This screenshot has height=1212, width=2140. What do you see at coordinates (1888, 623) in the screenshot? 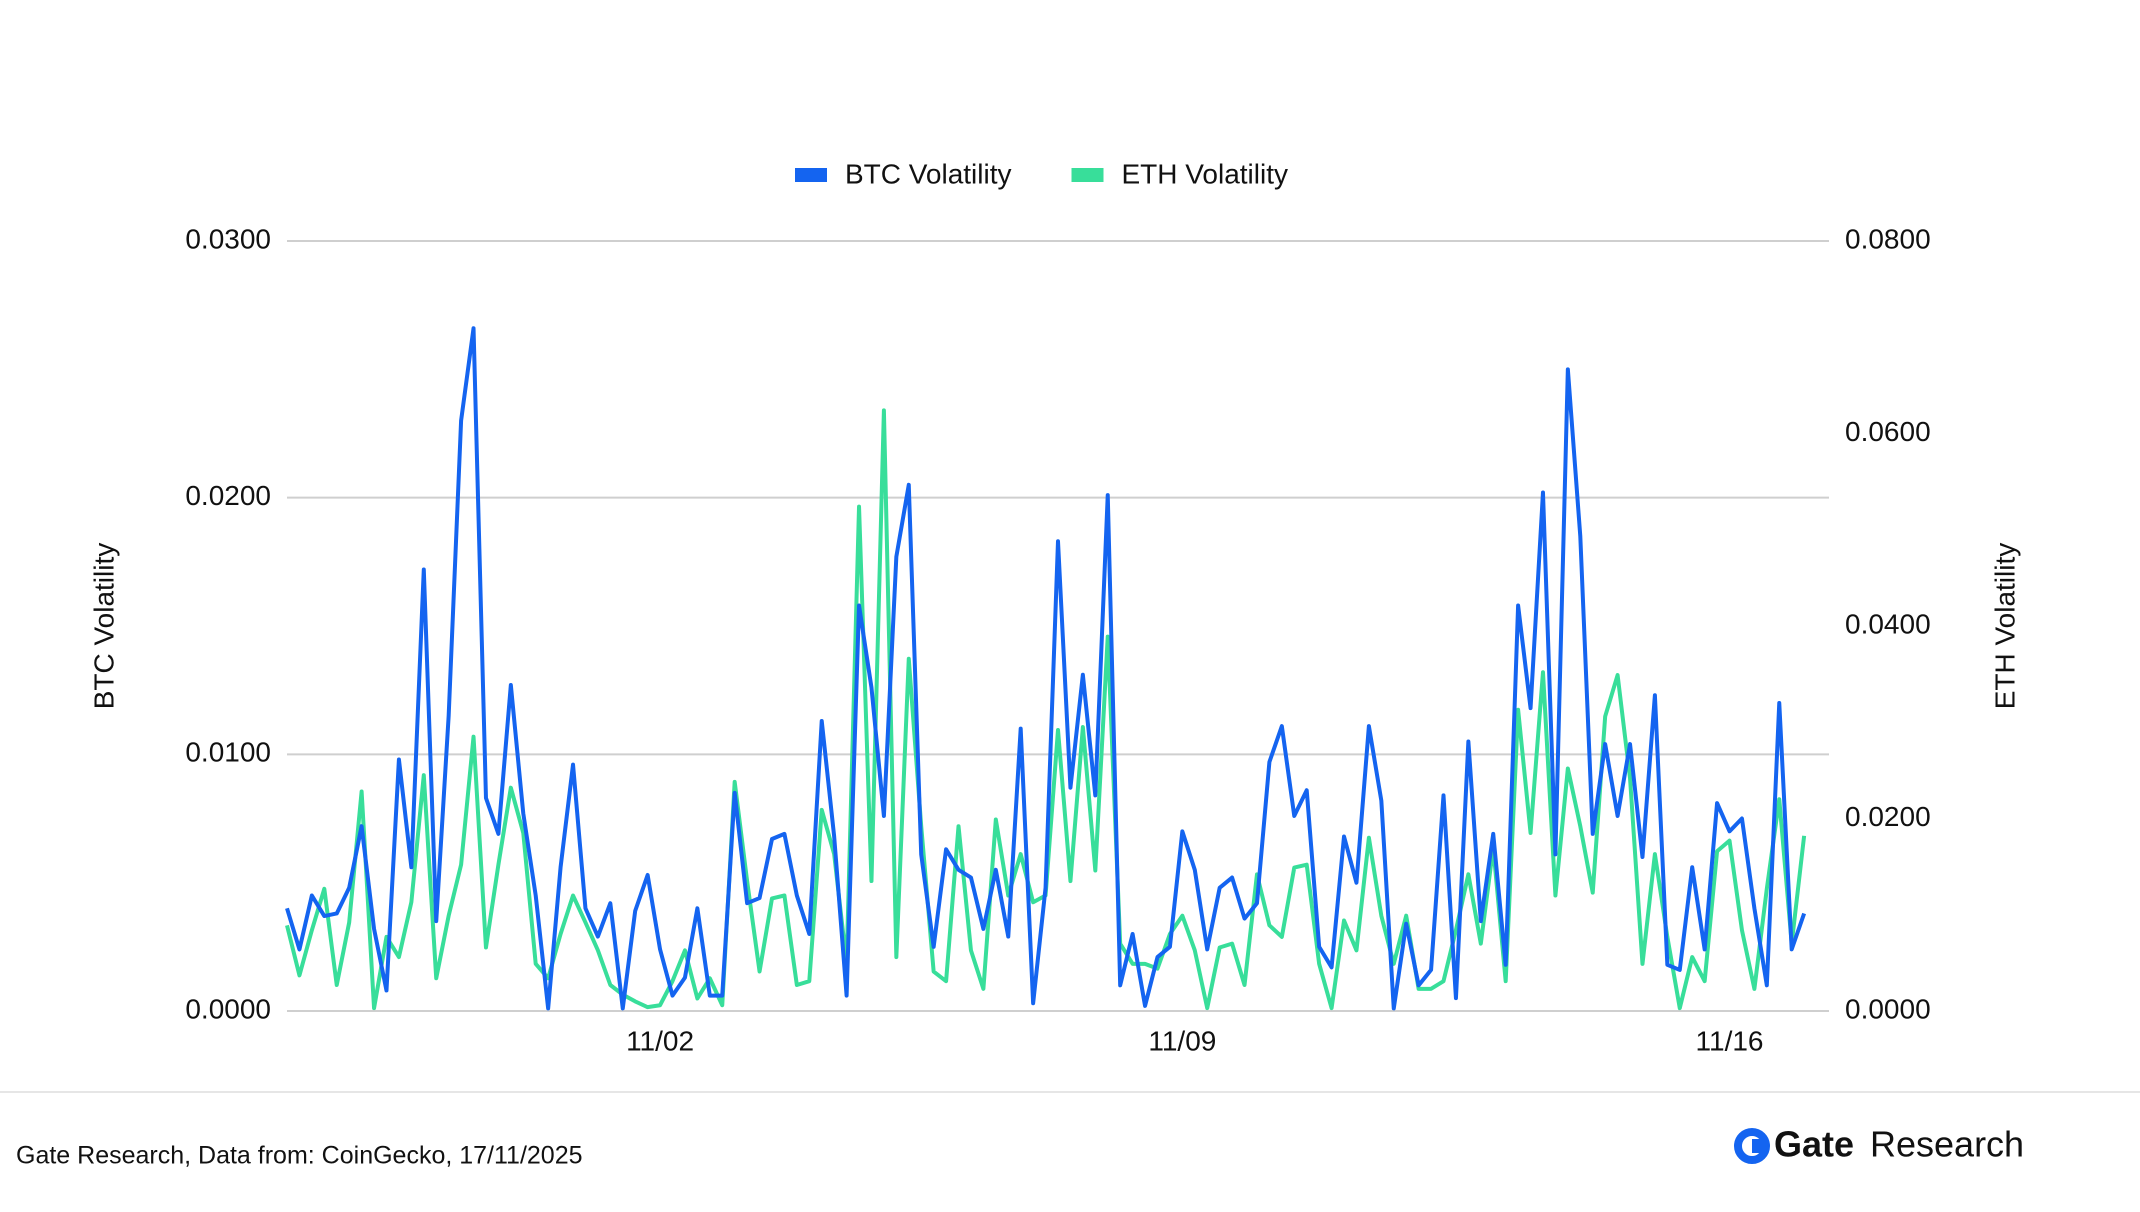
I see `y2-tick-label: 0.0400` at bounding box center [1888, 623].